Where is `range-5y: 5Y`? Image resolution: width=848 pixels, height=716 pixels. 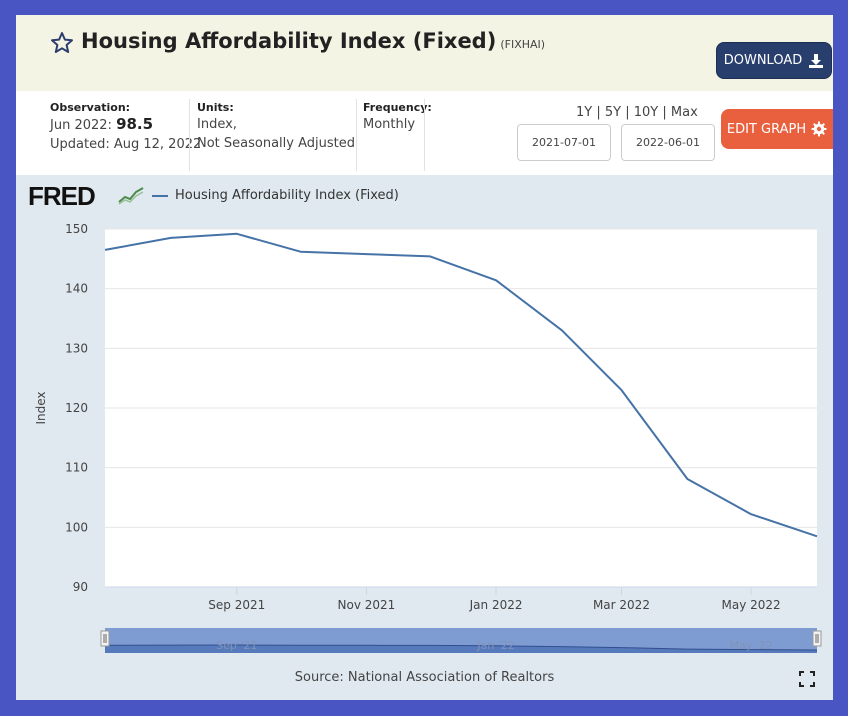
range-5y: 5Y is located at coordinates (613, 112).